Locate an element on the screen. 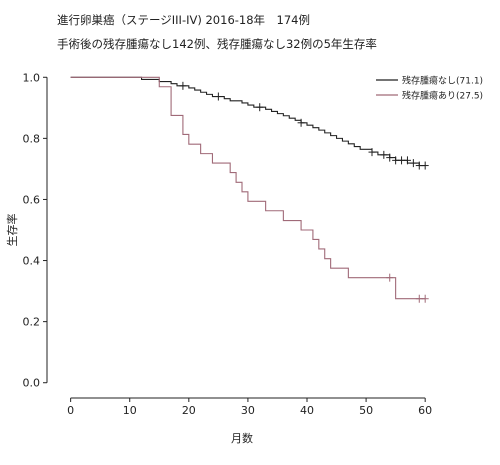  y-tick-label: 0.0 is located at coordinates (32, 383).